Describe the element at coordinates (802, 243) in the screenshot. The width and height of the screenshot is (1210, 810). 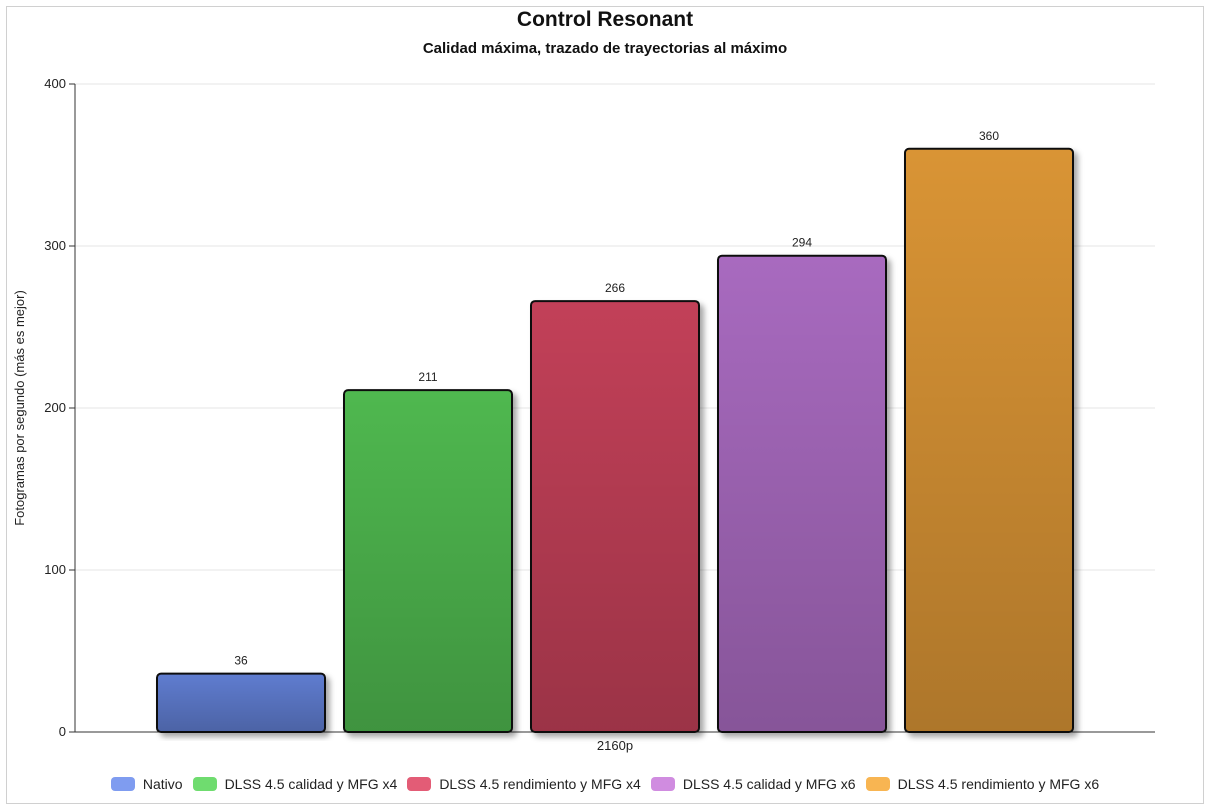
I see `data-label: 294` at that location.